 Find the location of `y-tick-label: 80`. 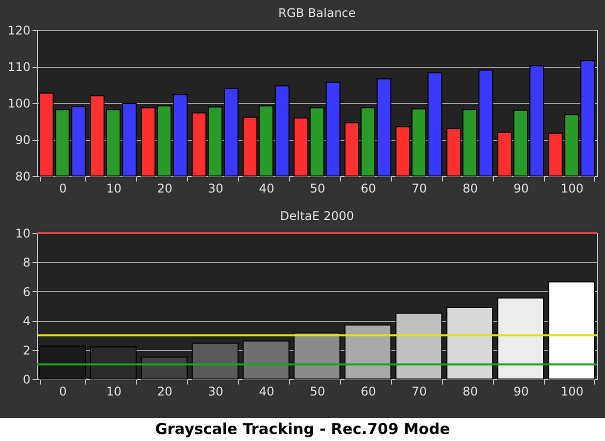

y-tick-label: 80 is located at coordinates (22, 177).